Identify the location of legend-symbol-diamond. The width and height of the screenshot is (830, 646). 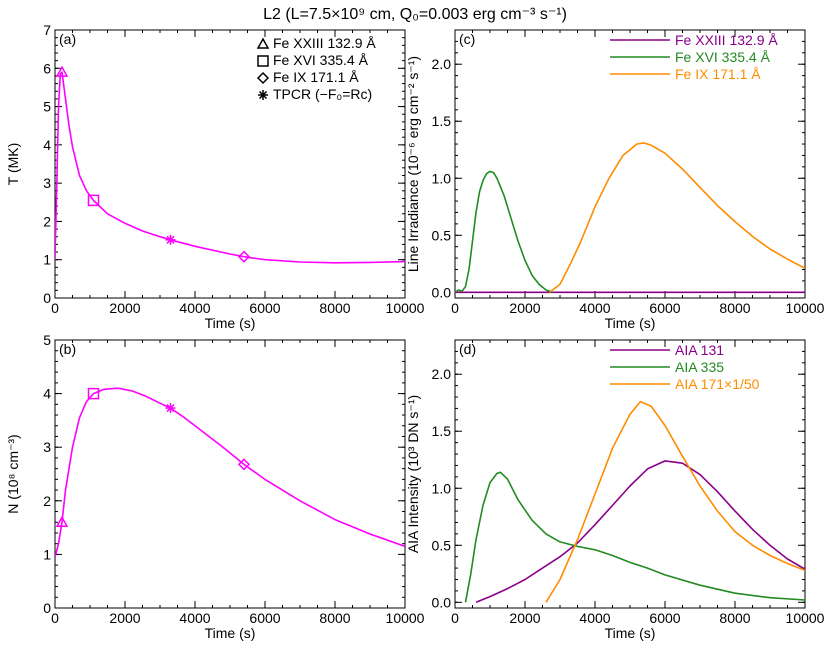
(263, 78).